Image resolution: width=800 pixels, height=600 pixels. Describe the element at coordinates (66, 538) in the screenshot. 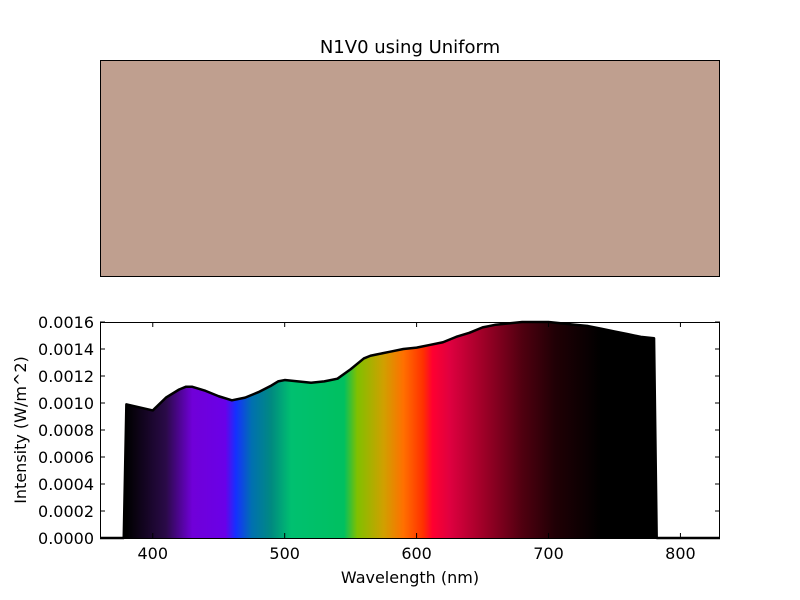

I see `y-tick-label: 0.0000` at that location.